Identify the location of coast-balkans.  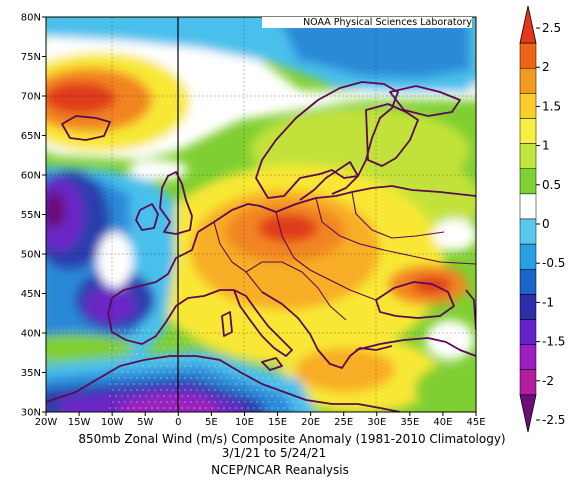
(327, 330).